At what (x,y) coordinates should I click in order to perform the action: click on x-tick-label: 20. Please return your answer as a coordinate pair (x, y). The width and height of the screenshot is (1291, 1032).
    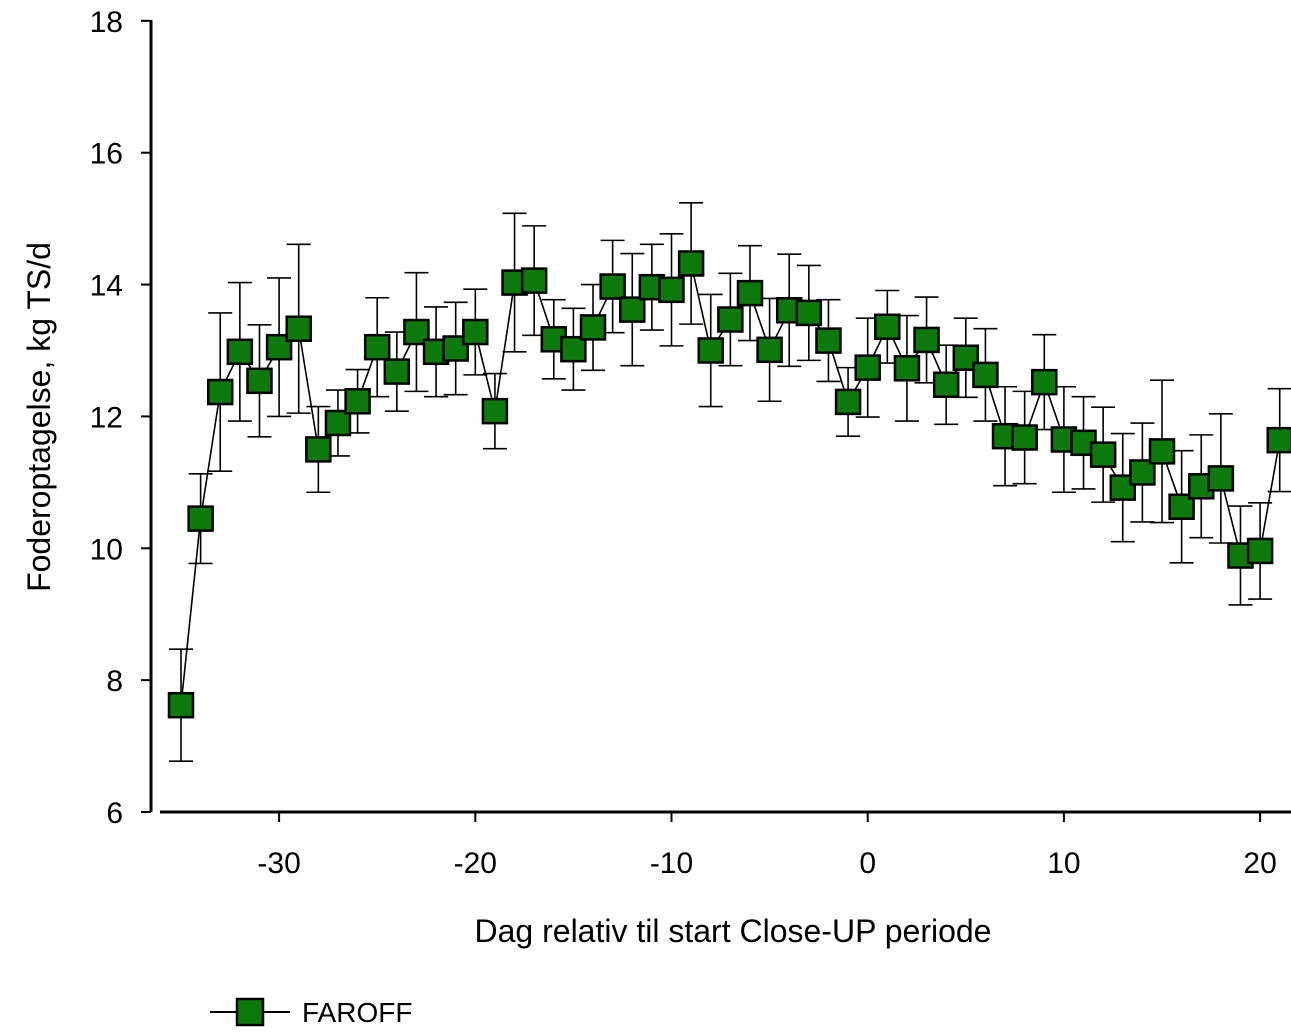
    Looking at the image, I should click on (1259, 863).